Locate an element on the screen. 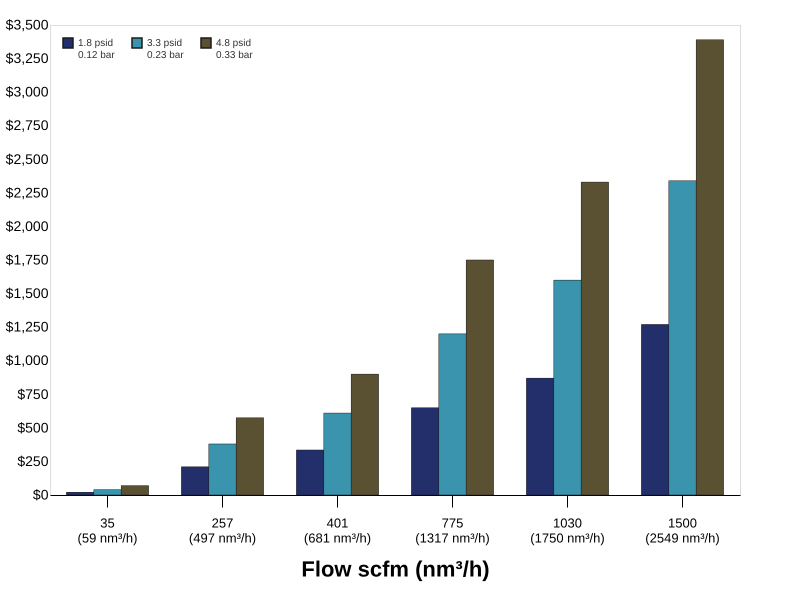 The height and width of the screenshot is (599, 797). y-tick-label: $1,500 is located at coordinates (27, 293).